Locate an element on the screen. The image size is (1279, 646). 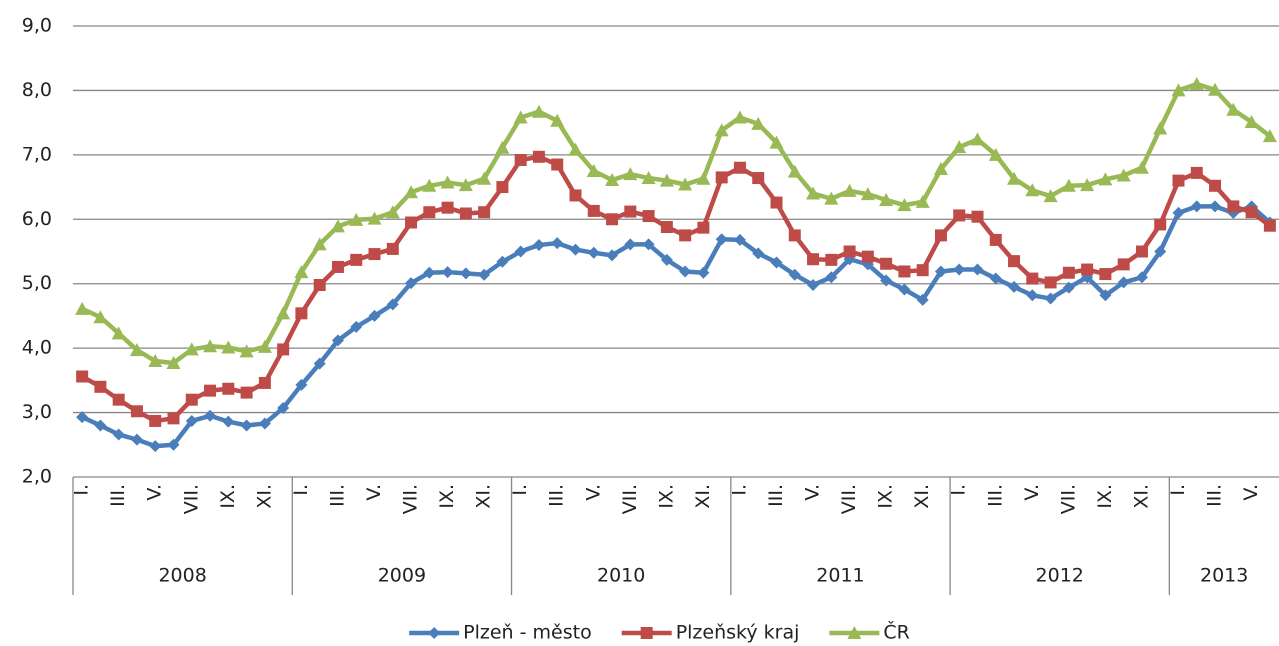
x-group-label: 2008 is located at coordinates (182, 576).